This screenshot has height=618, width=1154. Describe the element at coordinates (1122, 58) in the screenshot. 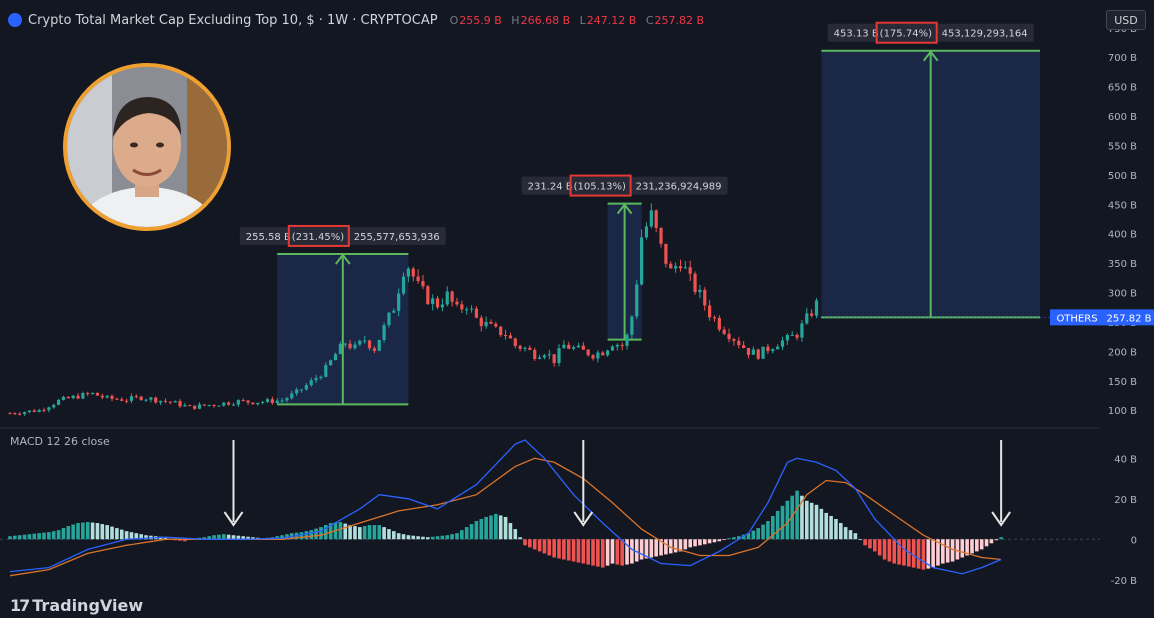

I see `price-tick-label: 700 B` at that location.